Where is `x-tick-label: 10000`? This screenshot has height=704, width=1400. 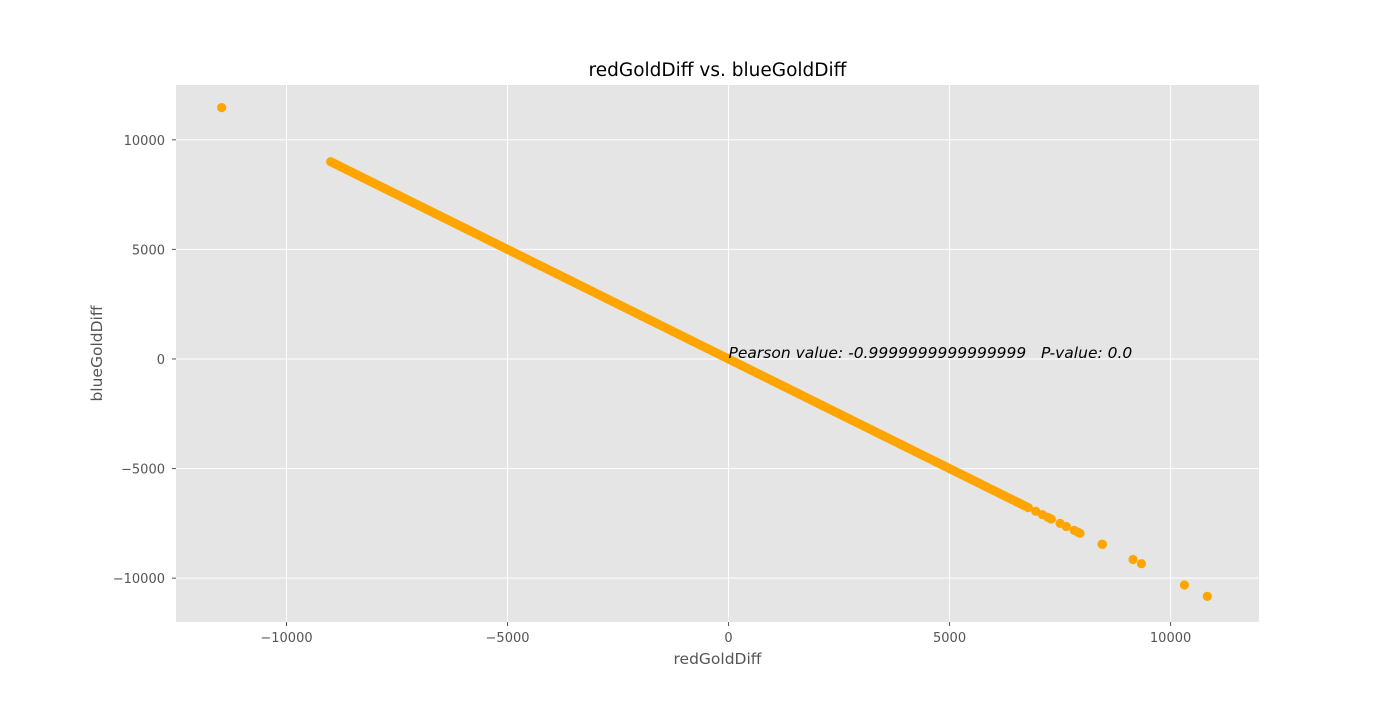
x-tick-label: 10000 is located at coordinates (1170, 638).